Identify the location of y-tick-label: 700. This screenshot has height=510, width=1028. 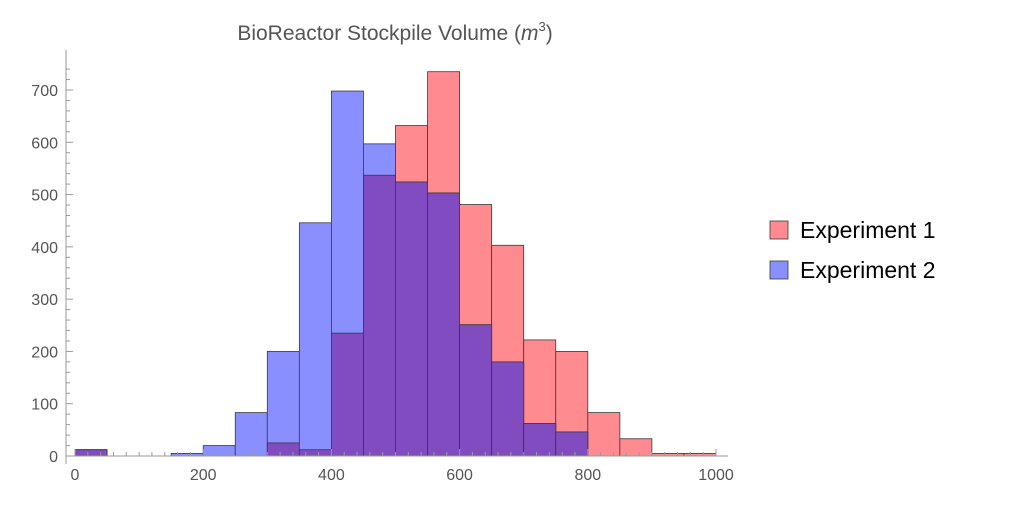
(44, 91).